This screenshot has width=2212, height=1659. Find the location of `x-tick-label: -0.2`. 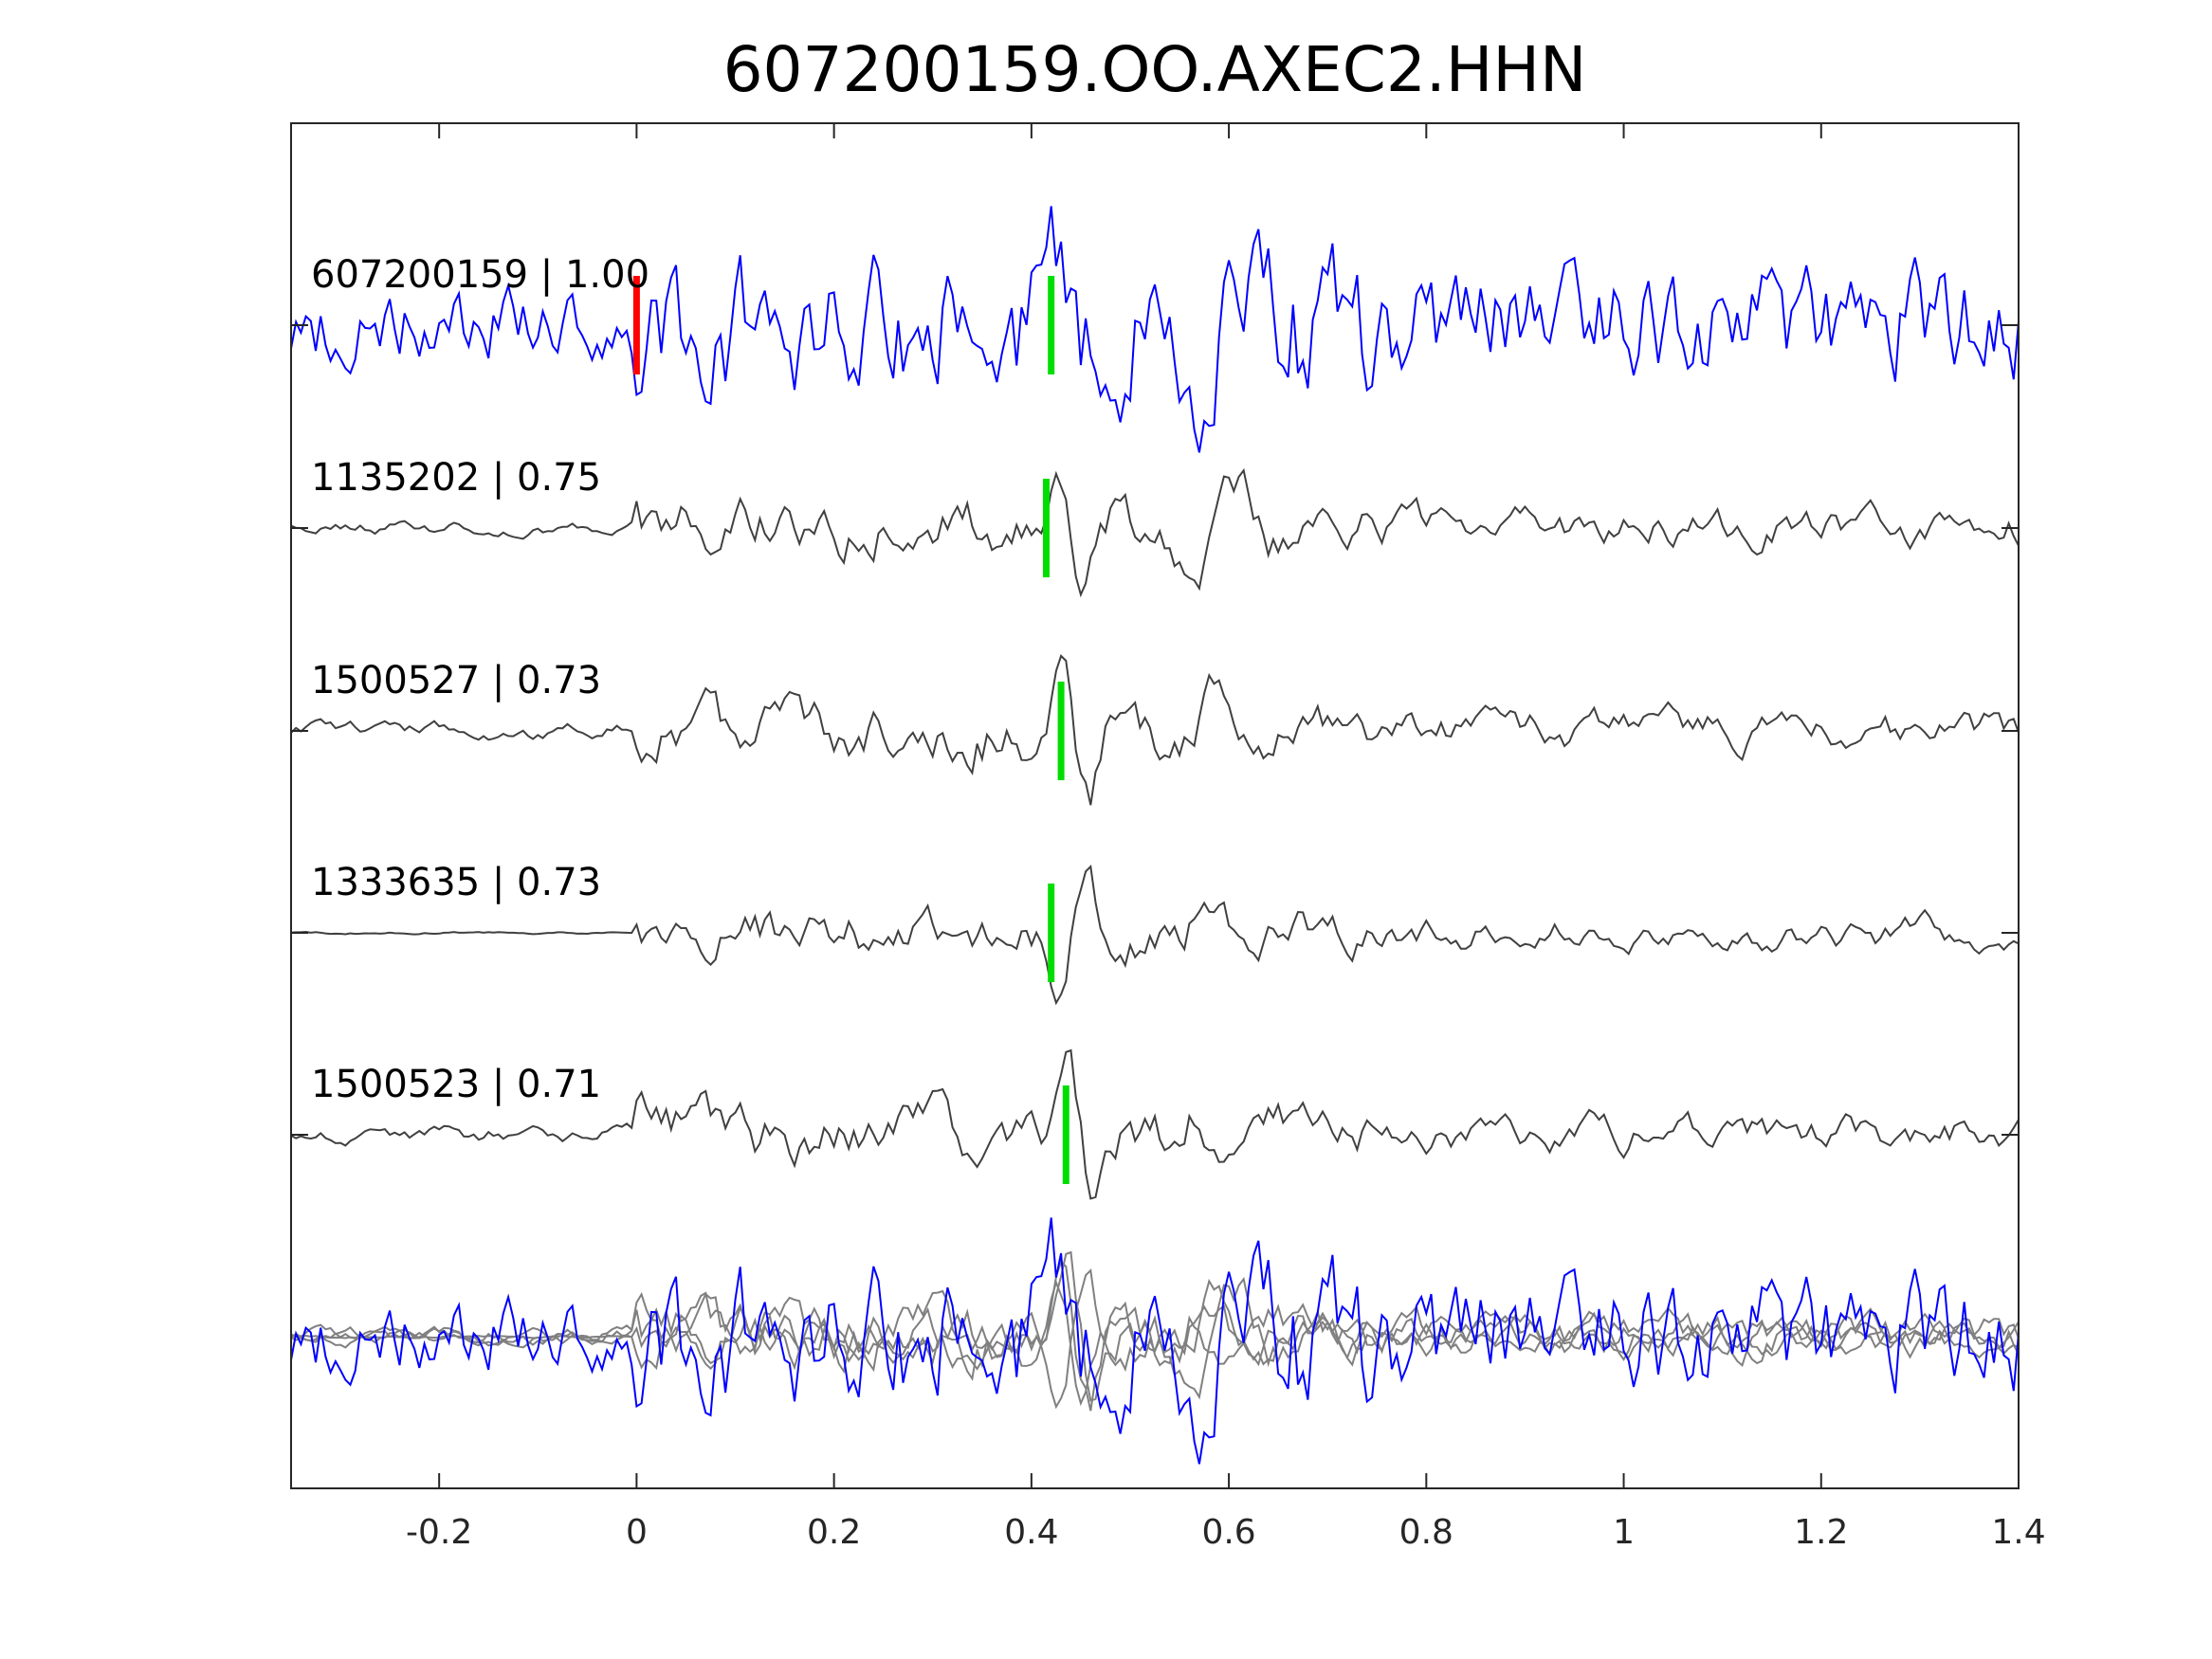

x-tick-label: -0.2 is located at coordinates (439, 1532).